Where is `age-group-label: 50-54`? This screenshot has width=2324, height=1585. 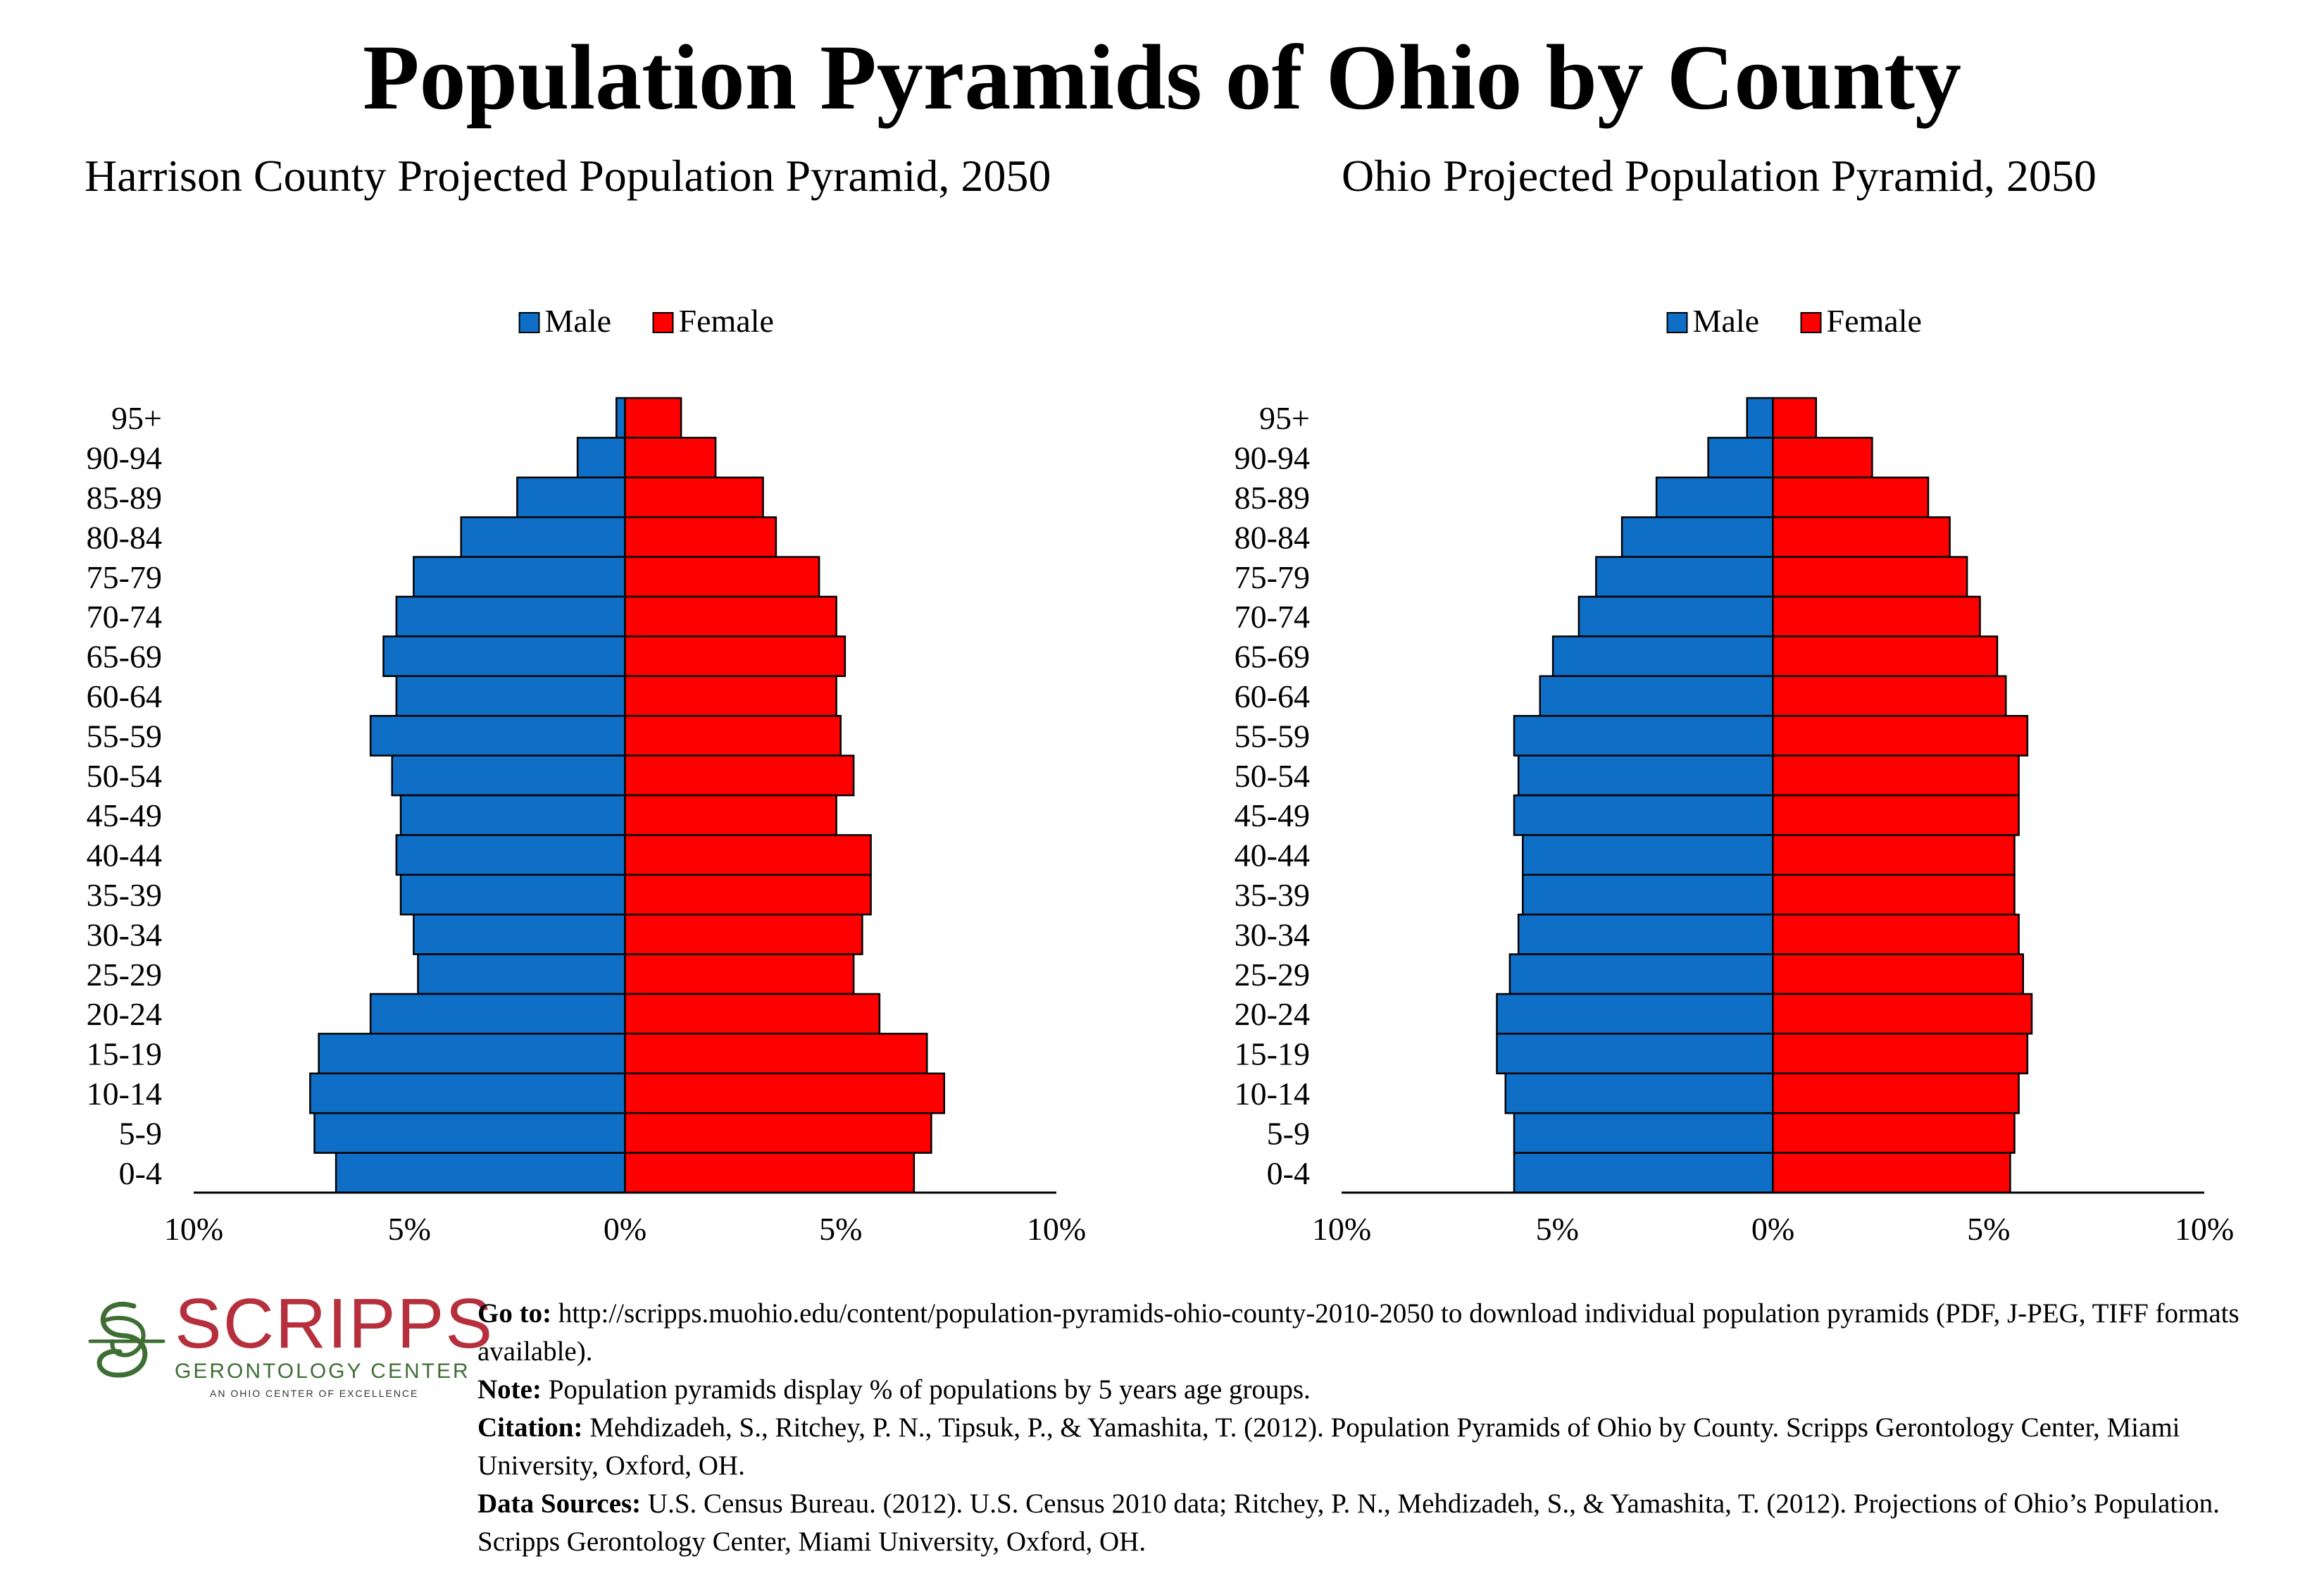
age-group-label: 50-54 is located at coordinates (125, 776).